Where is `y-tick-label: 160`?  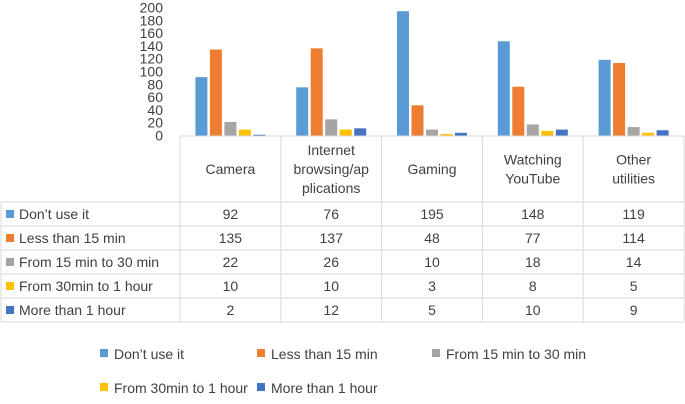 y-tick-label: 160 is located at coordinates (152, 33).